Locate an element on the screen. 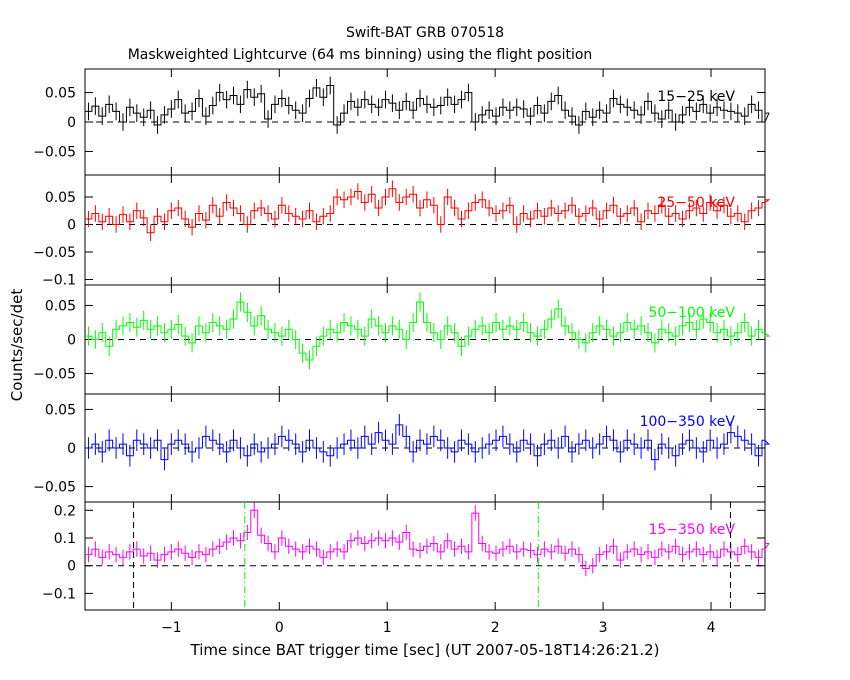  x-tick-label: 4 is located at coordinates (711, 628).